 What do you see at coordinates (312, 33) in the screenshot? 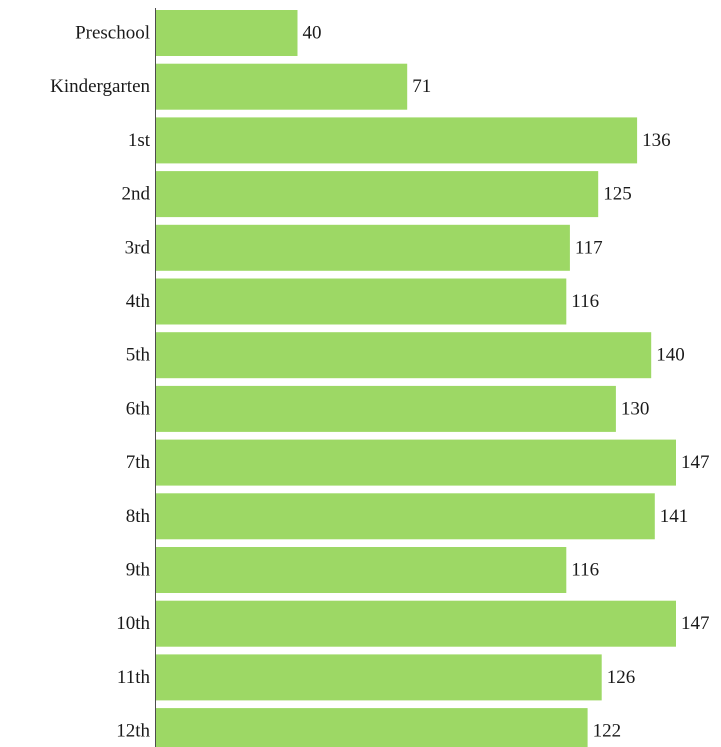
I see `value-label-preschool: 40` at bounding box center [312, 33].